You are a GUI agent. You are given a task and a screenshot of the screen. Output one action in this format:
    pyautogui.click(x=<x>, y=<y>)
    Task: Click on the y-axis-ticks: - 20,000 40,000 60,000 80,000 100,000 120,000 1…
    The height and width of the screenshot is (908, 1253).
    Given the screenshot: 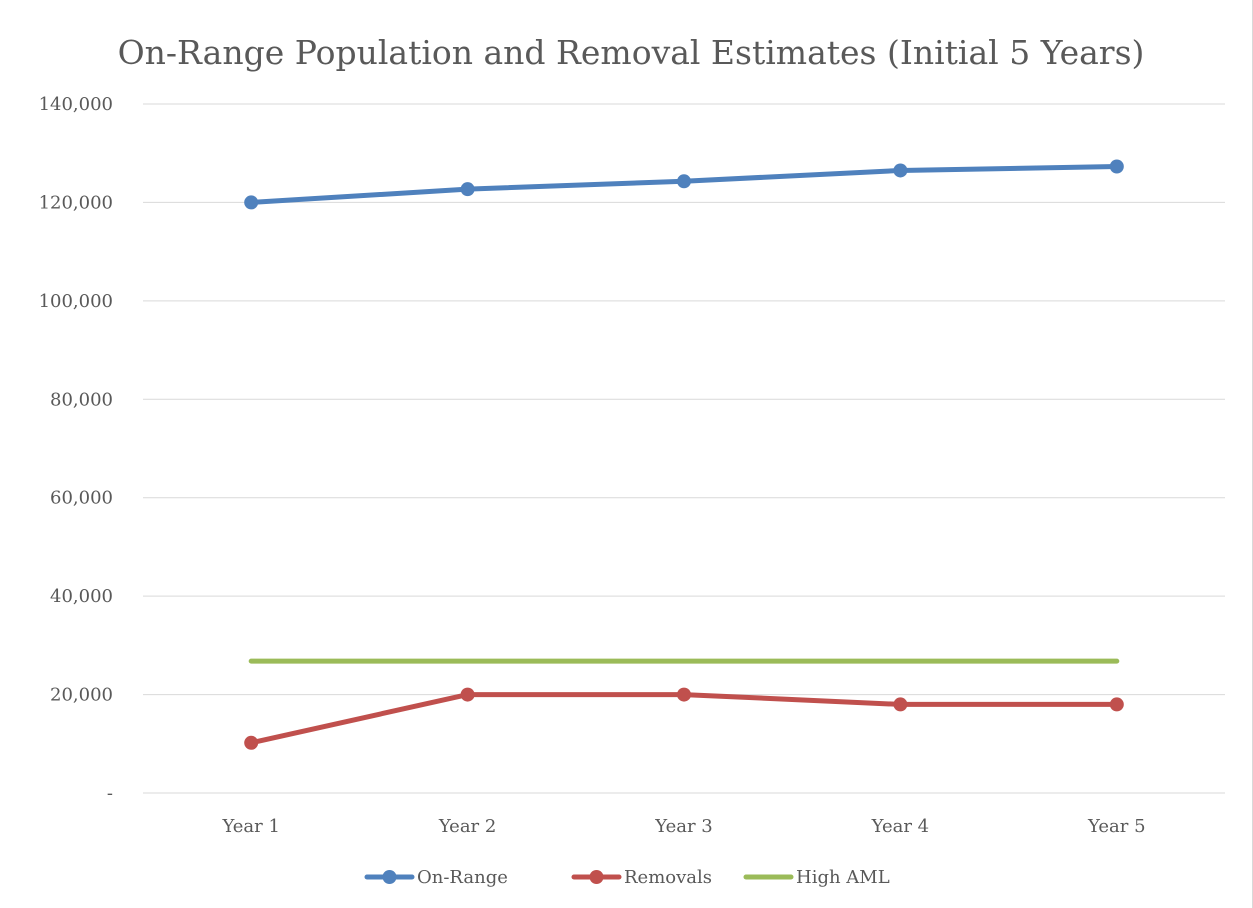 What is the action you would take?
    pyautogui.click(x=76, y=449)
    